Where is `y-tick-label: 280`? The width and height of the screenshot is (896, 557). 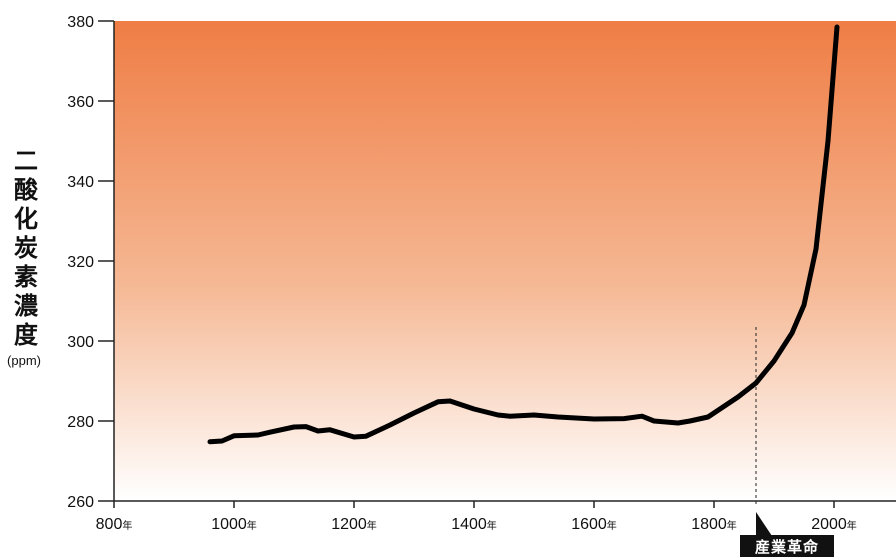
y-tick-label: 280 is located at coordinates (80, 422).